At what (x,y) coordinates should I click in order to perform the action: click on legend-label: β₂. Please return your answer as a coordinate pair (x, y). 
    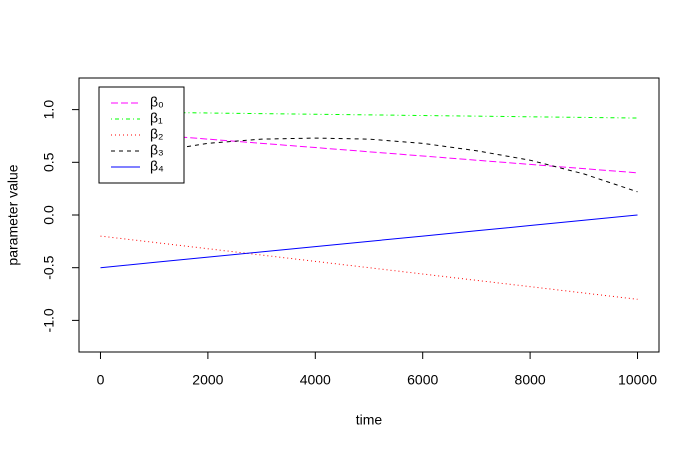
    Looking at the image, I should click on (157, 134).